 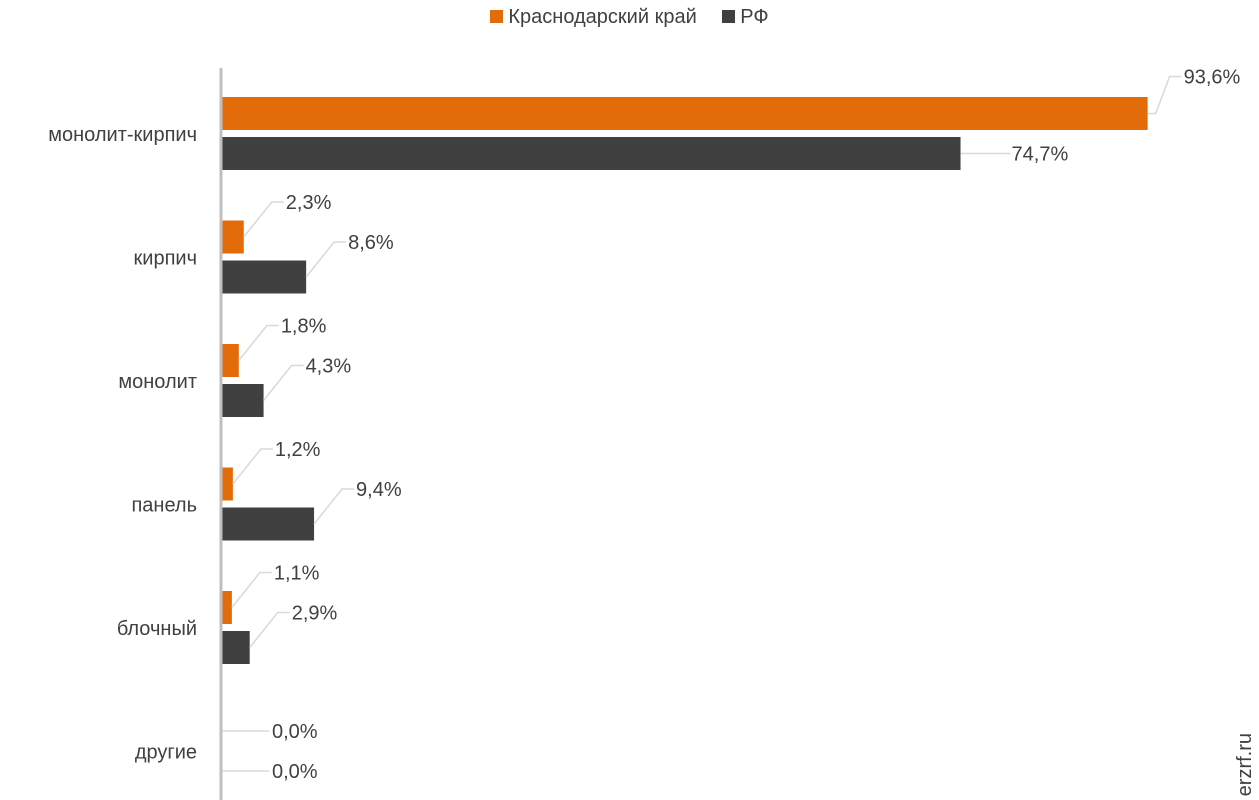 I want to click on category-label: блочный, so click(x=157, y=629).